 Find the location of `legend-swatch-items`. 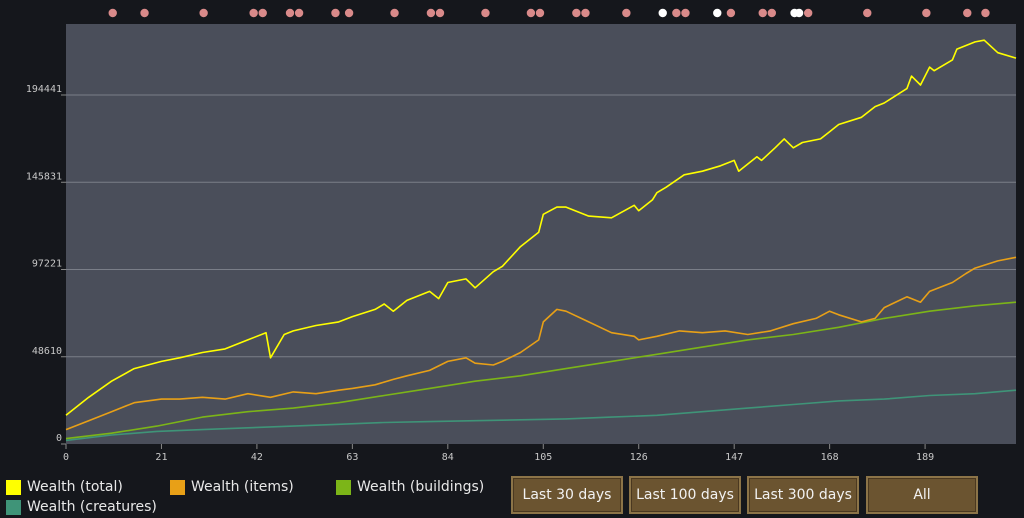

legend-swatch-items is located at coordinates (177, 487).